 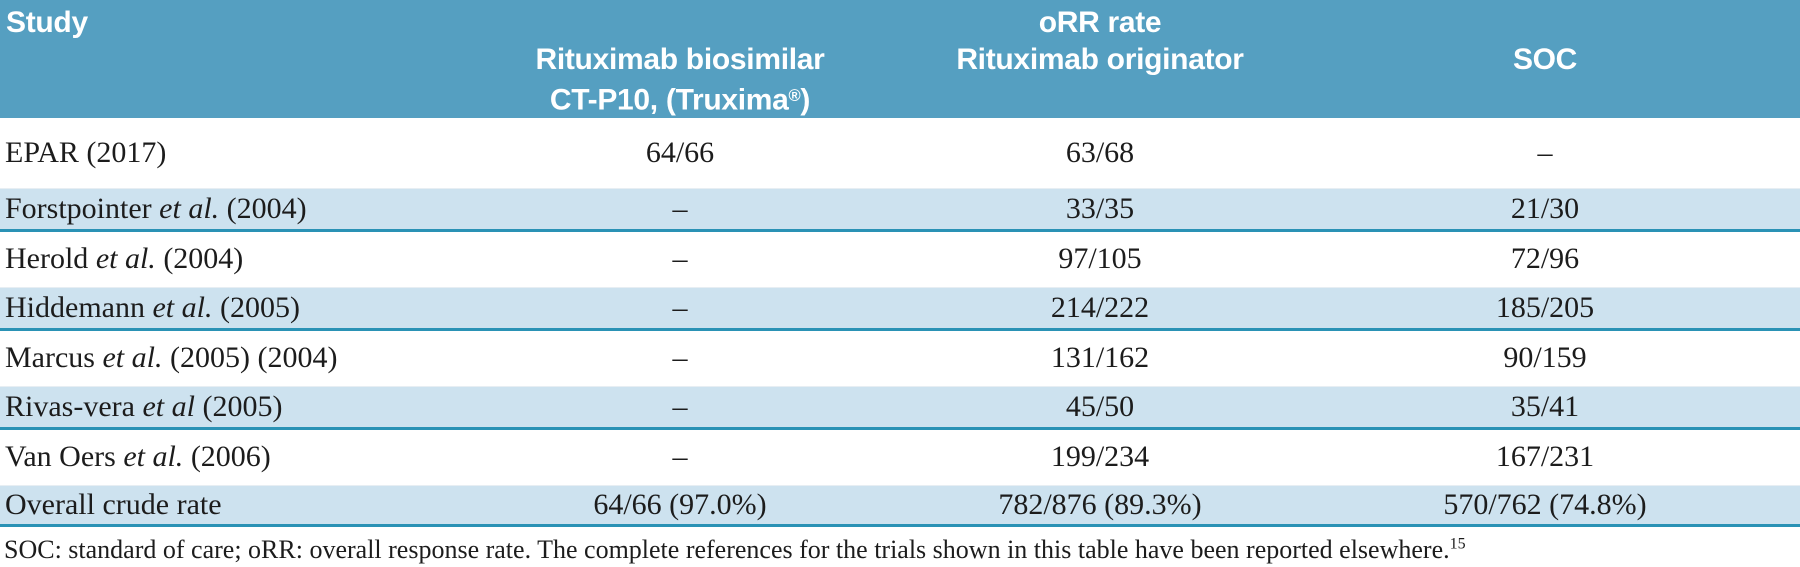 I want to click on study-name: EPAR (2017), so click(x=225, y=153).